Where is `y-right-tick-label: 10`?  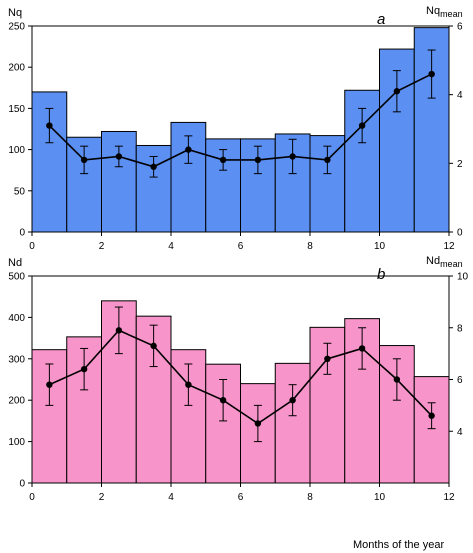 y-right-tick-label: 10 is located at coordinates (463, 277).